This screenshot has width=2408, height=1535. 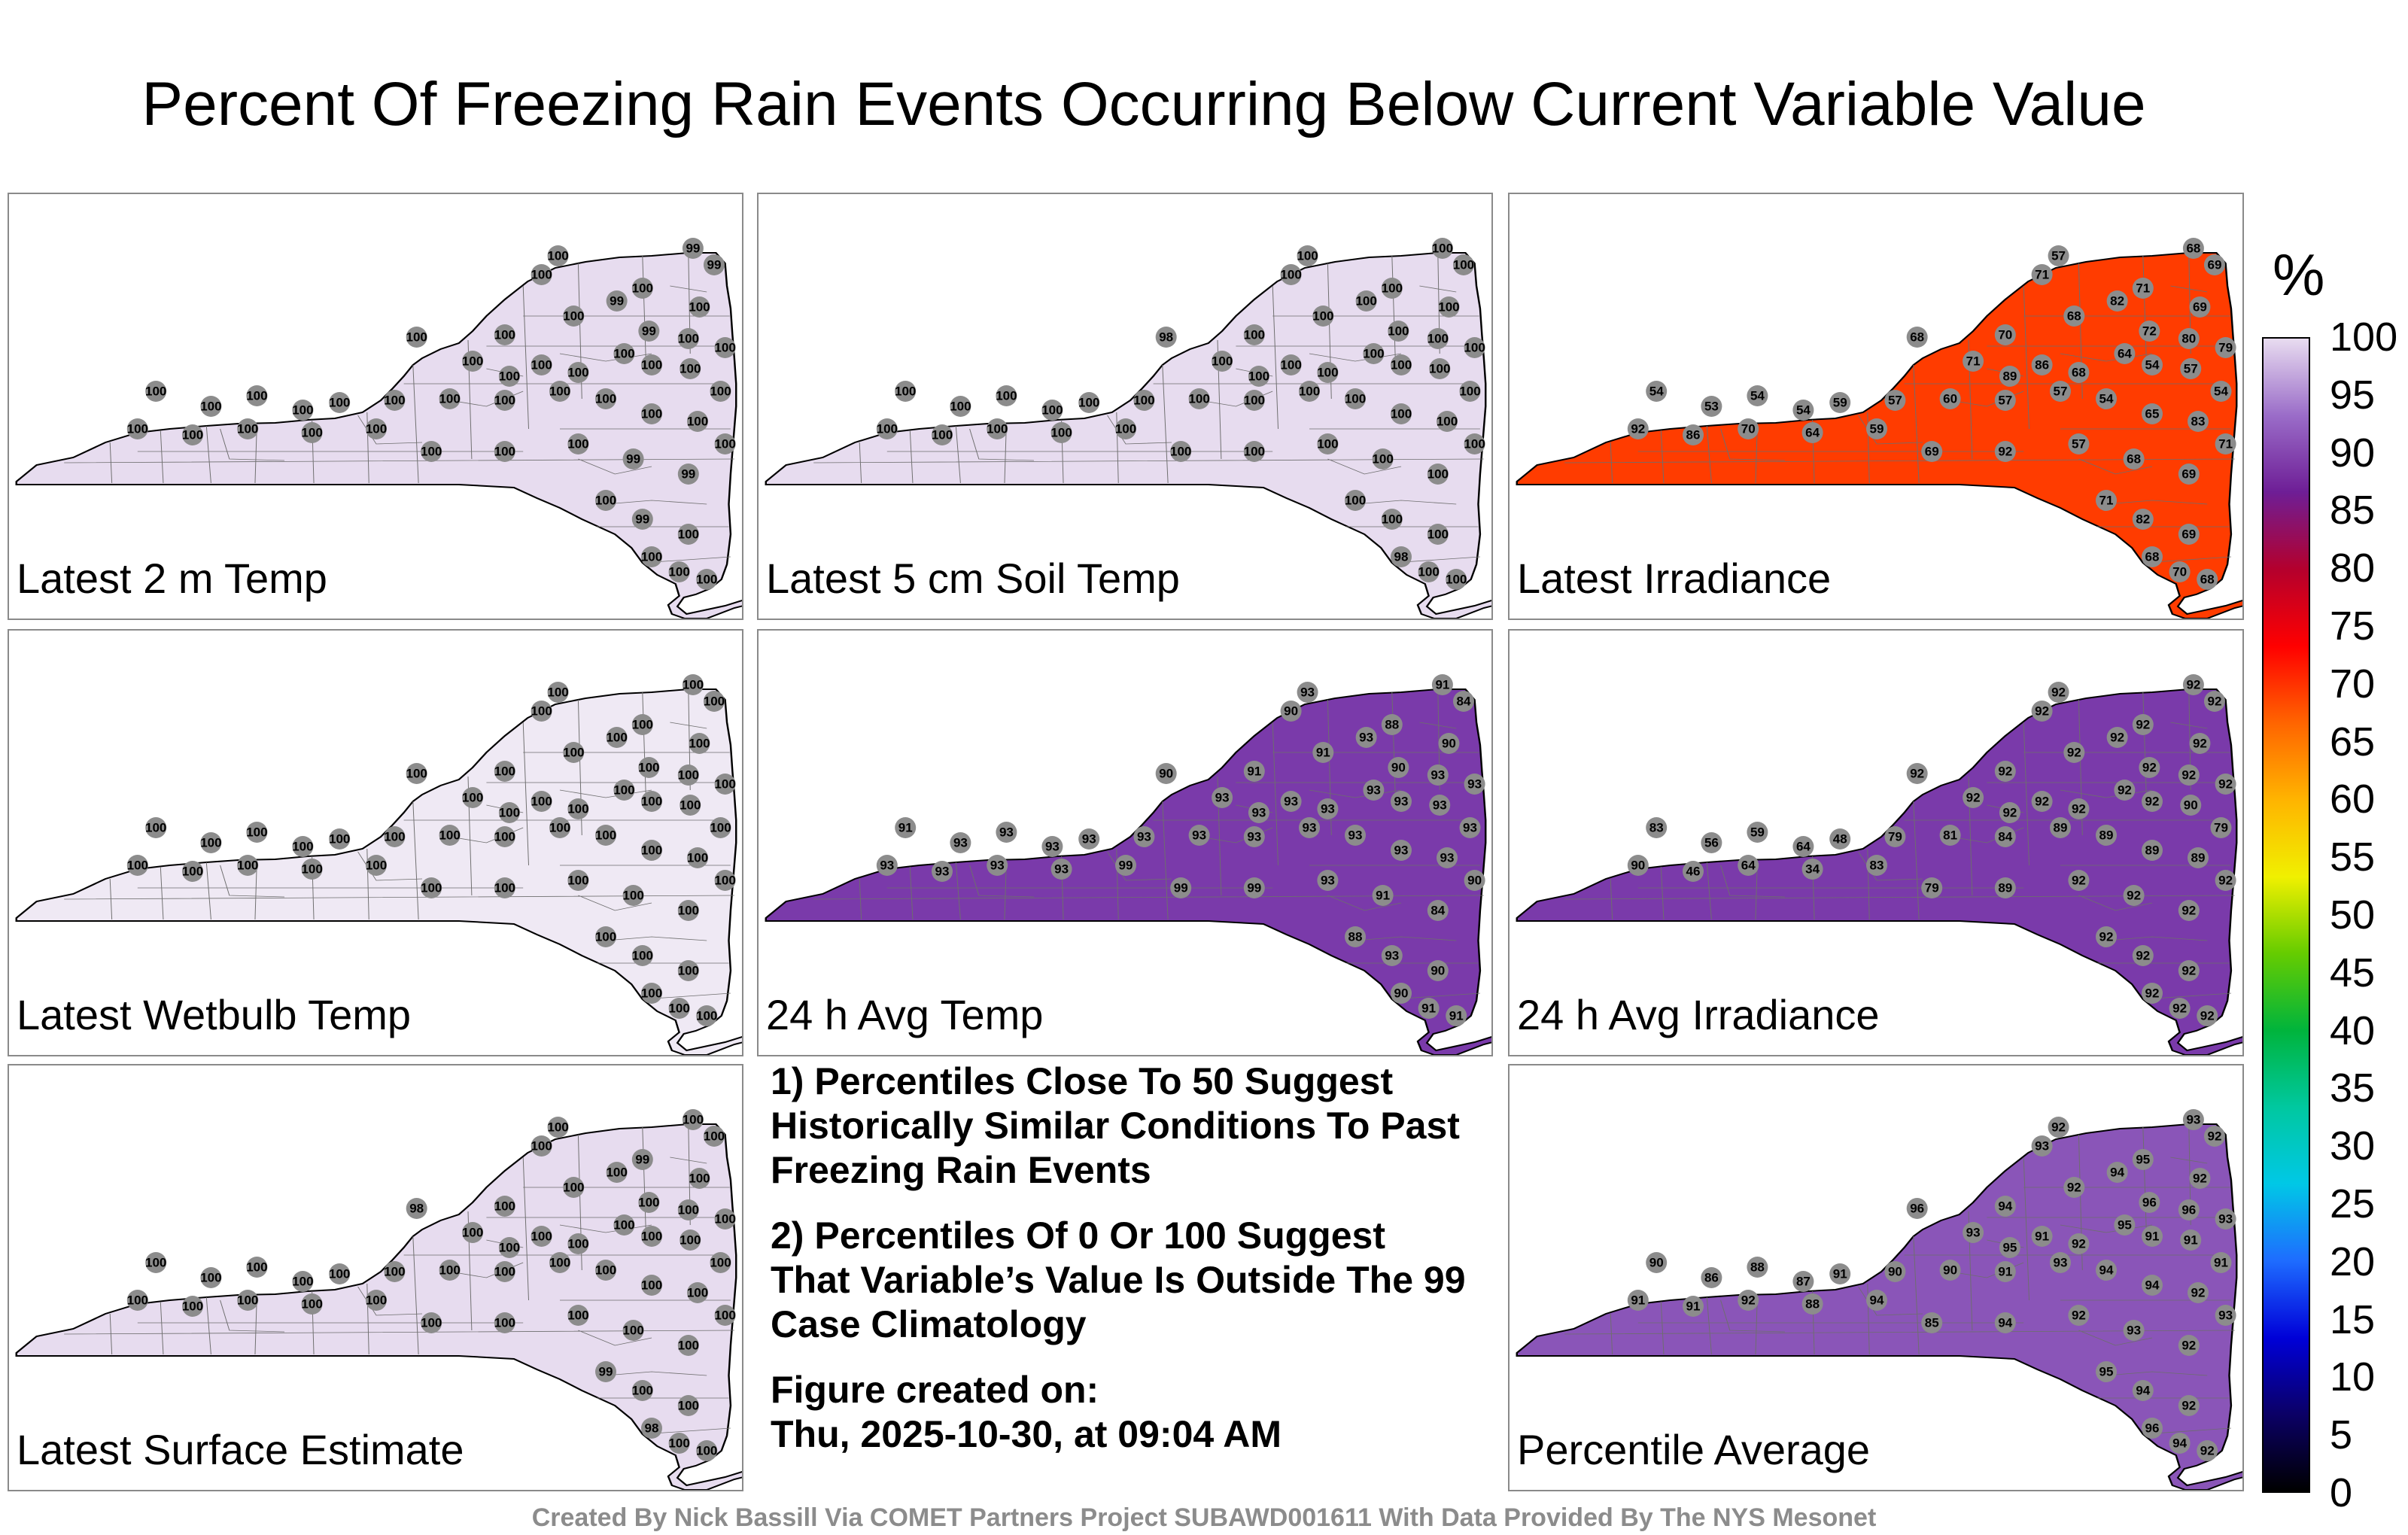 I want to click on station-marker: 69, so click(x=2200, y=307).